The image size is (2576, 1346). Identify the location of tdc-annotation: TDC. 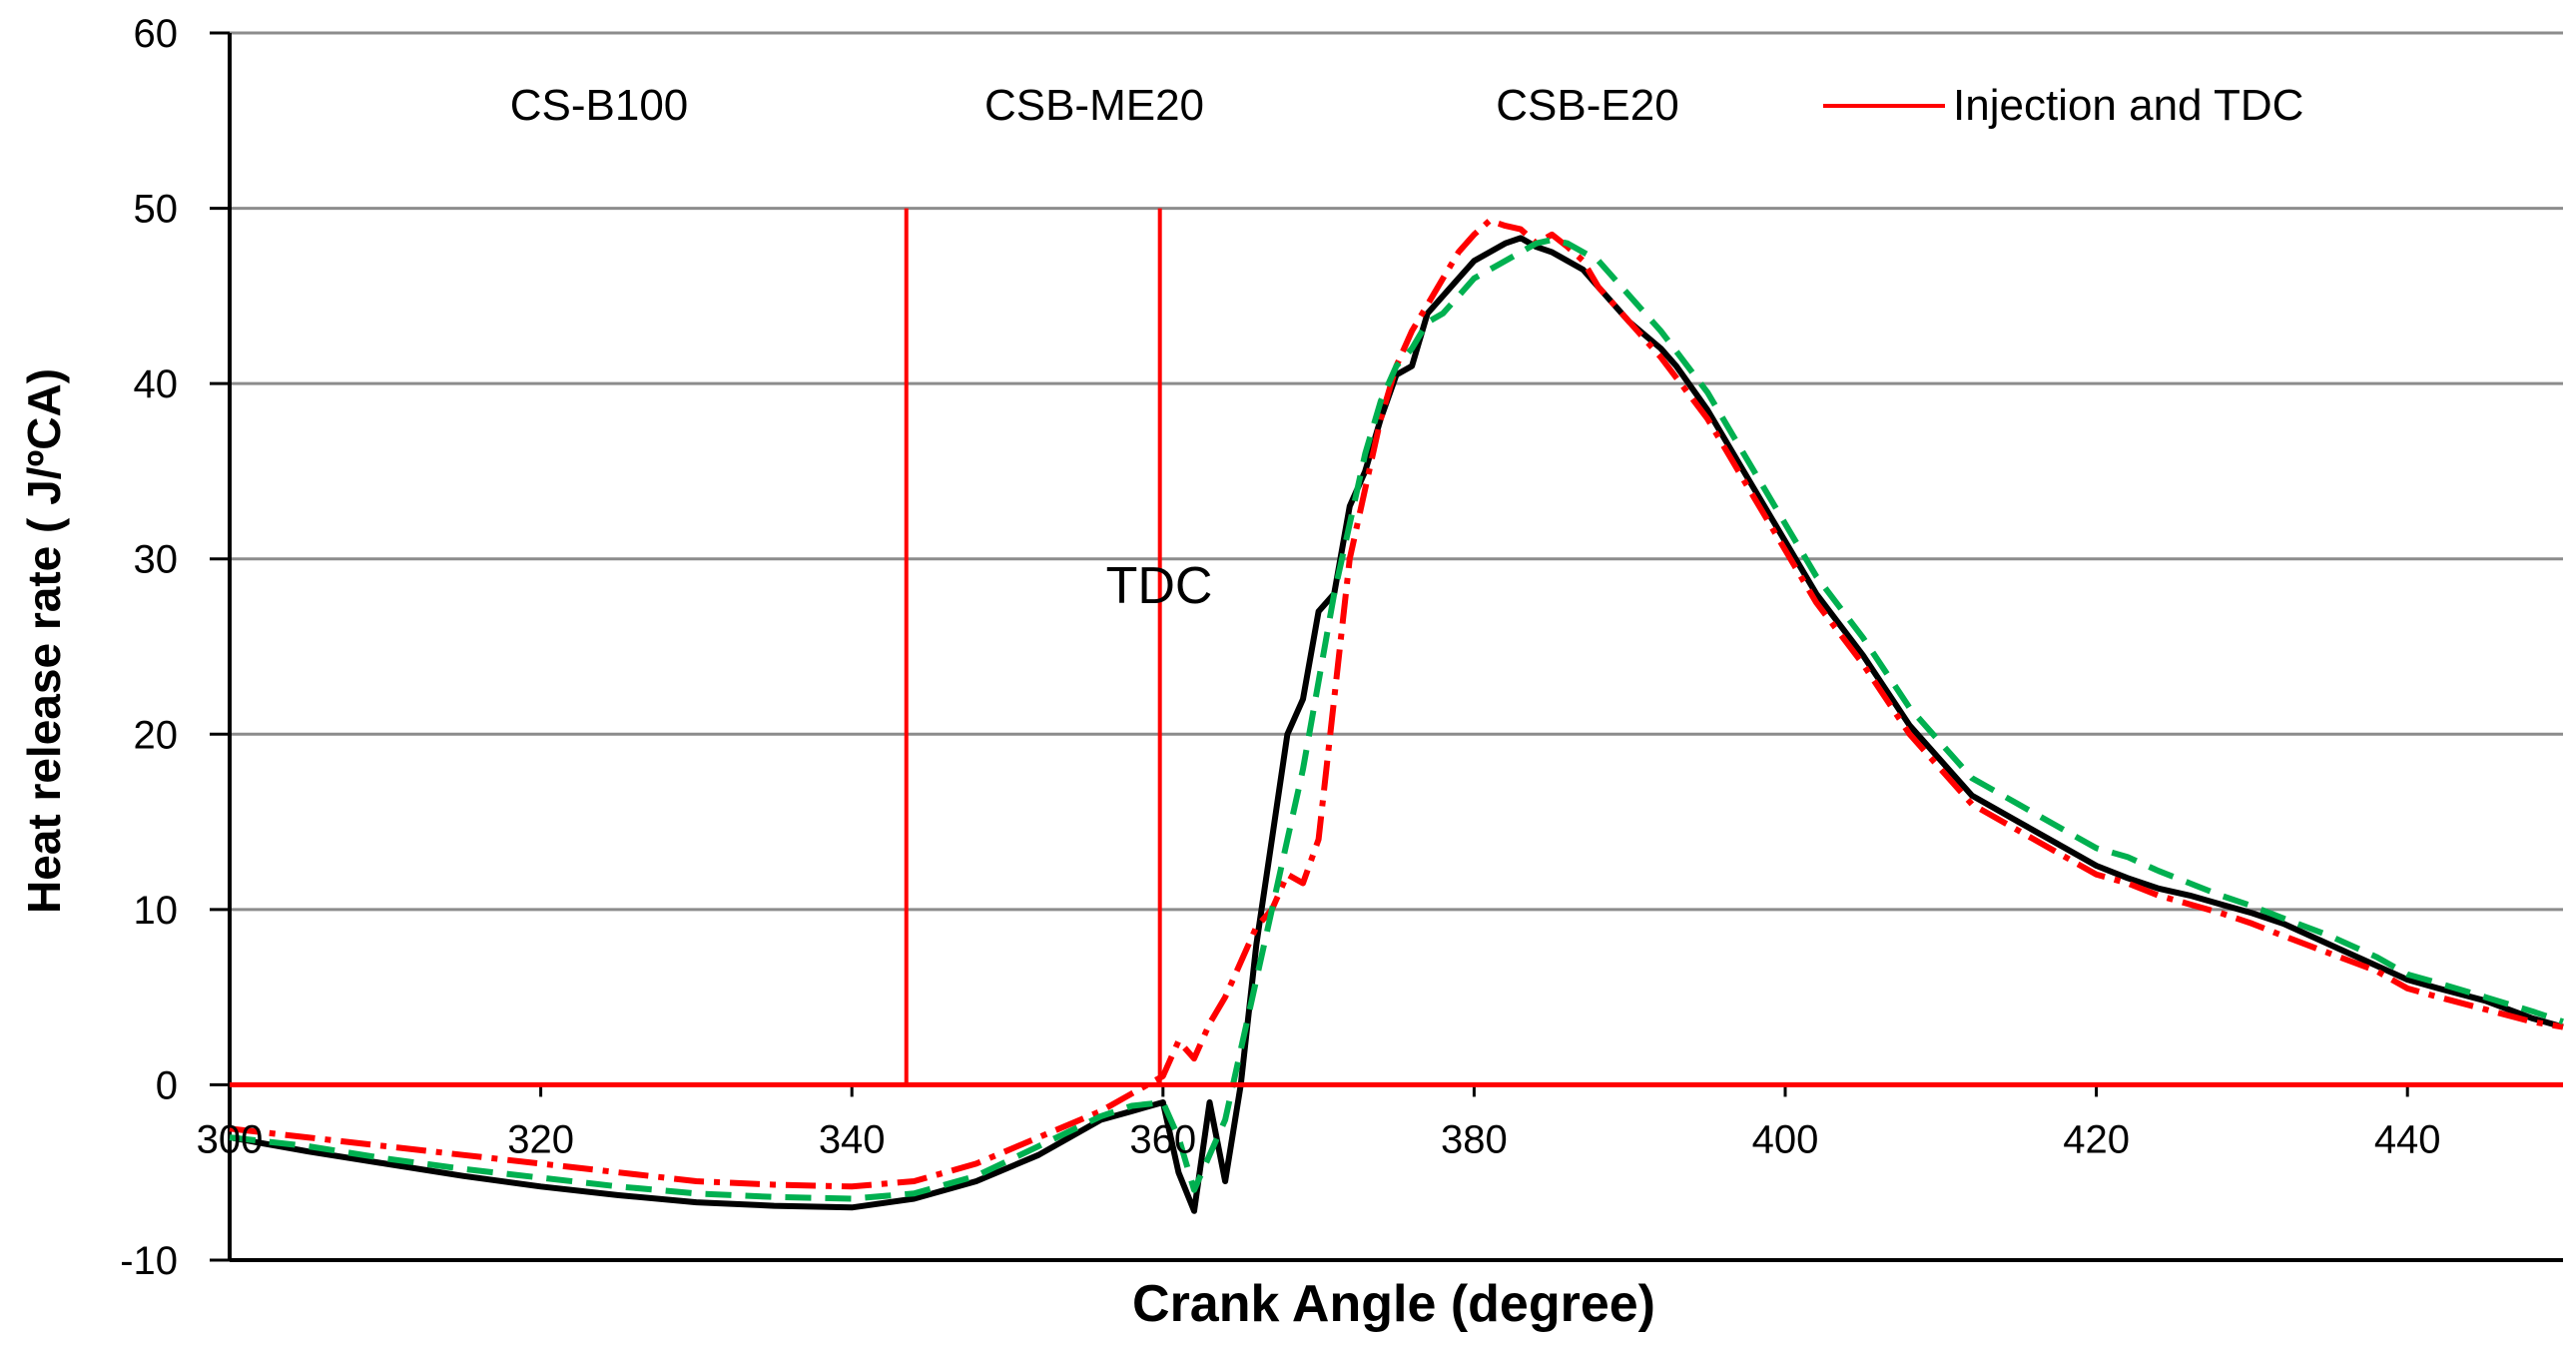
(1159, 586).